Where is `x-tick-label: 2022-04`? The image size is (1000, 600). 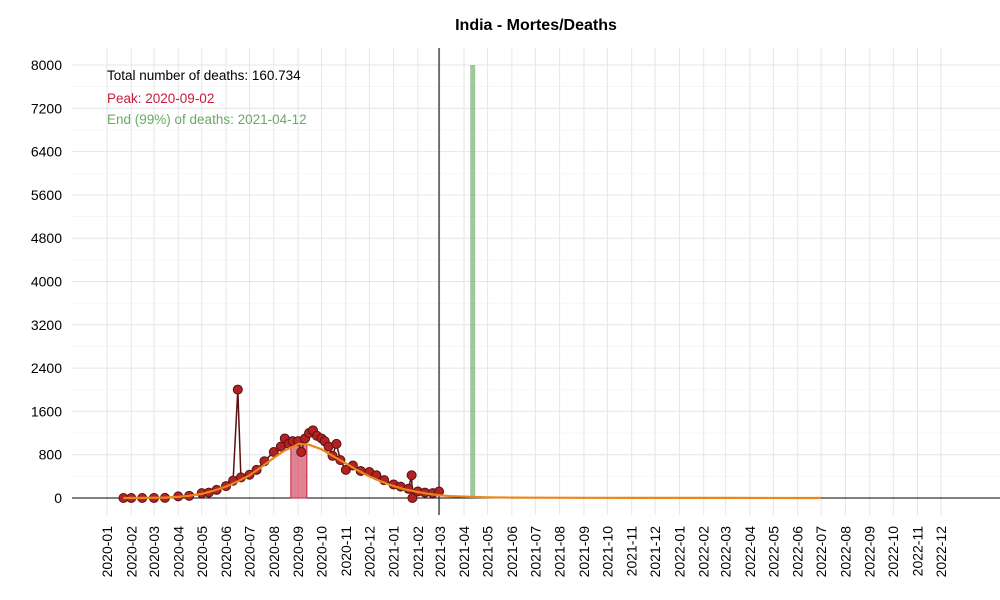 x-tick-label: 2022-04 is located at coordinates (750, 552).